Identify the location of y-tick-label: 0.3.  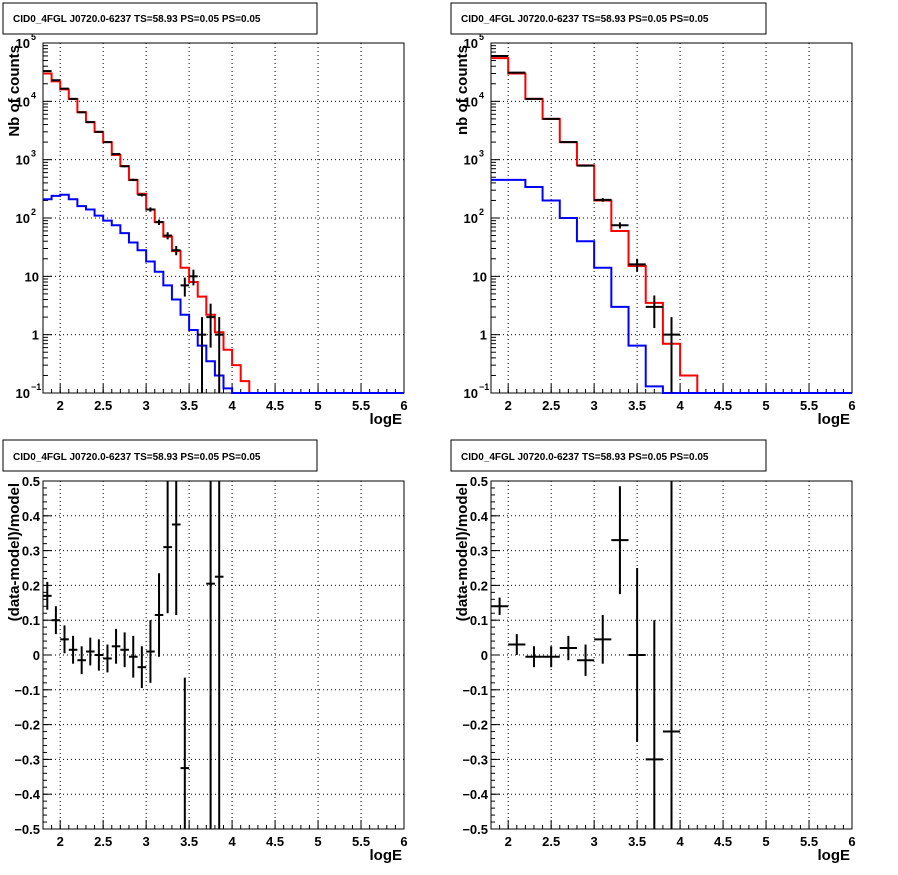
(31, 551).